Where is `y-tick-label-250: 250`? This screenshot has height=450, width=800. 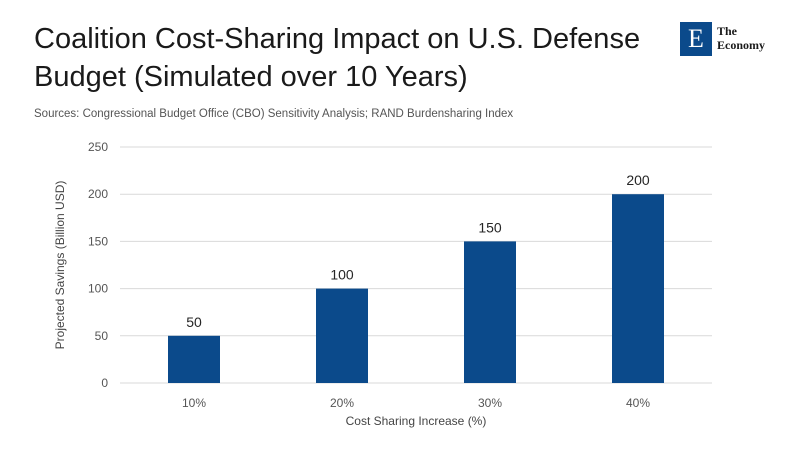
y-tick-label-250: 250 is located at coordinates (98, 147).